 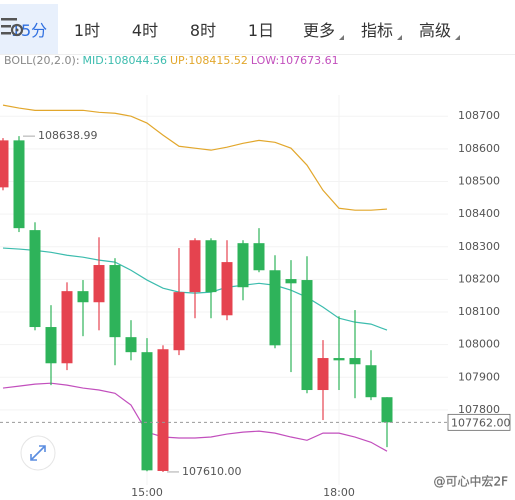 What do you see at coordinates (339, 492) in the screenshot?
I see `x-tick-label: 18:00` at bounding box center [339, 492].